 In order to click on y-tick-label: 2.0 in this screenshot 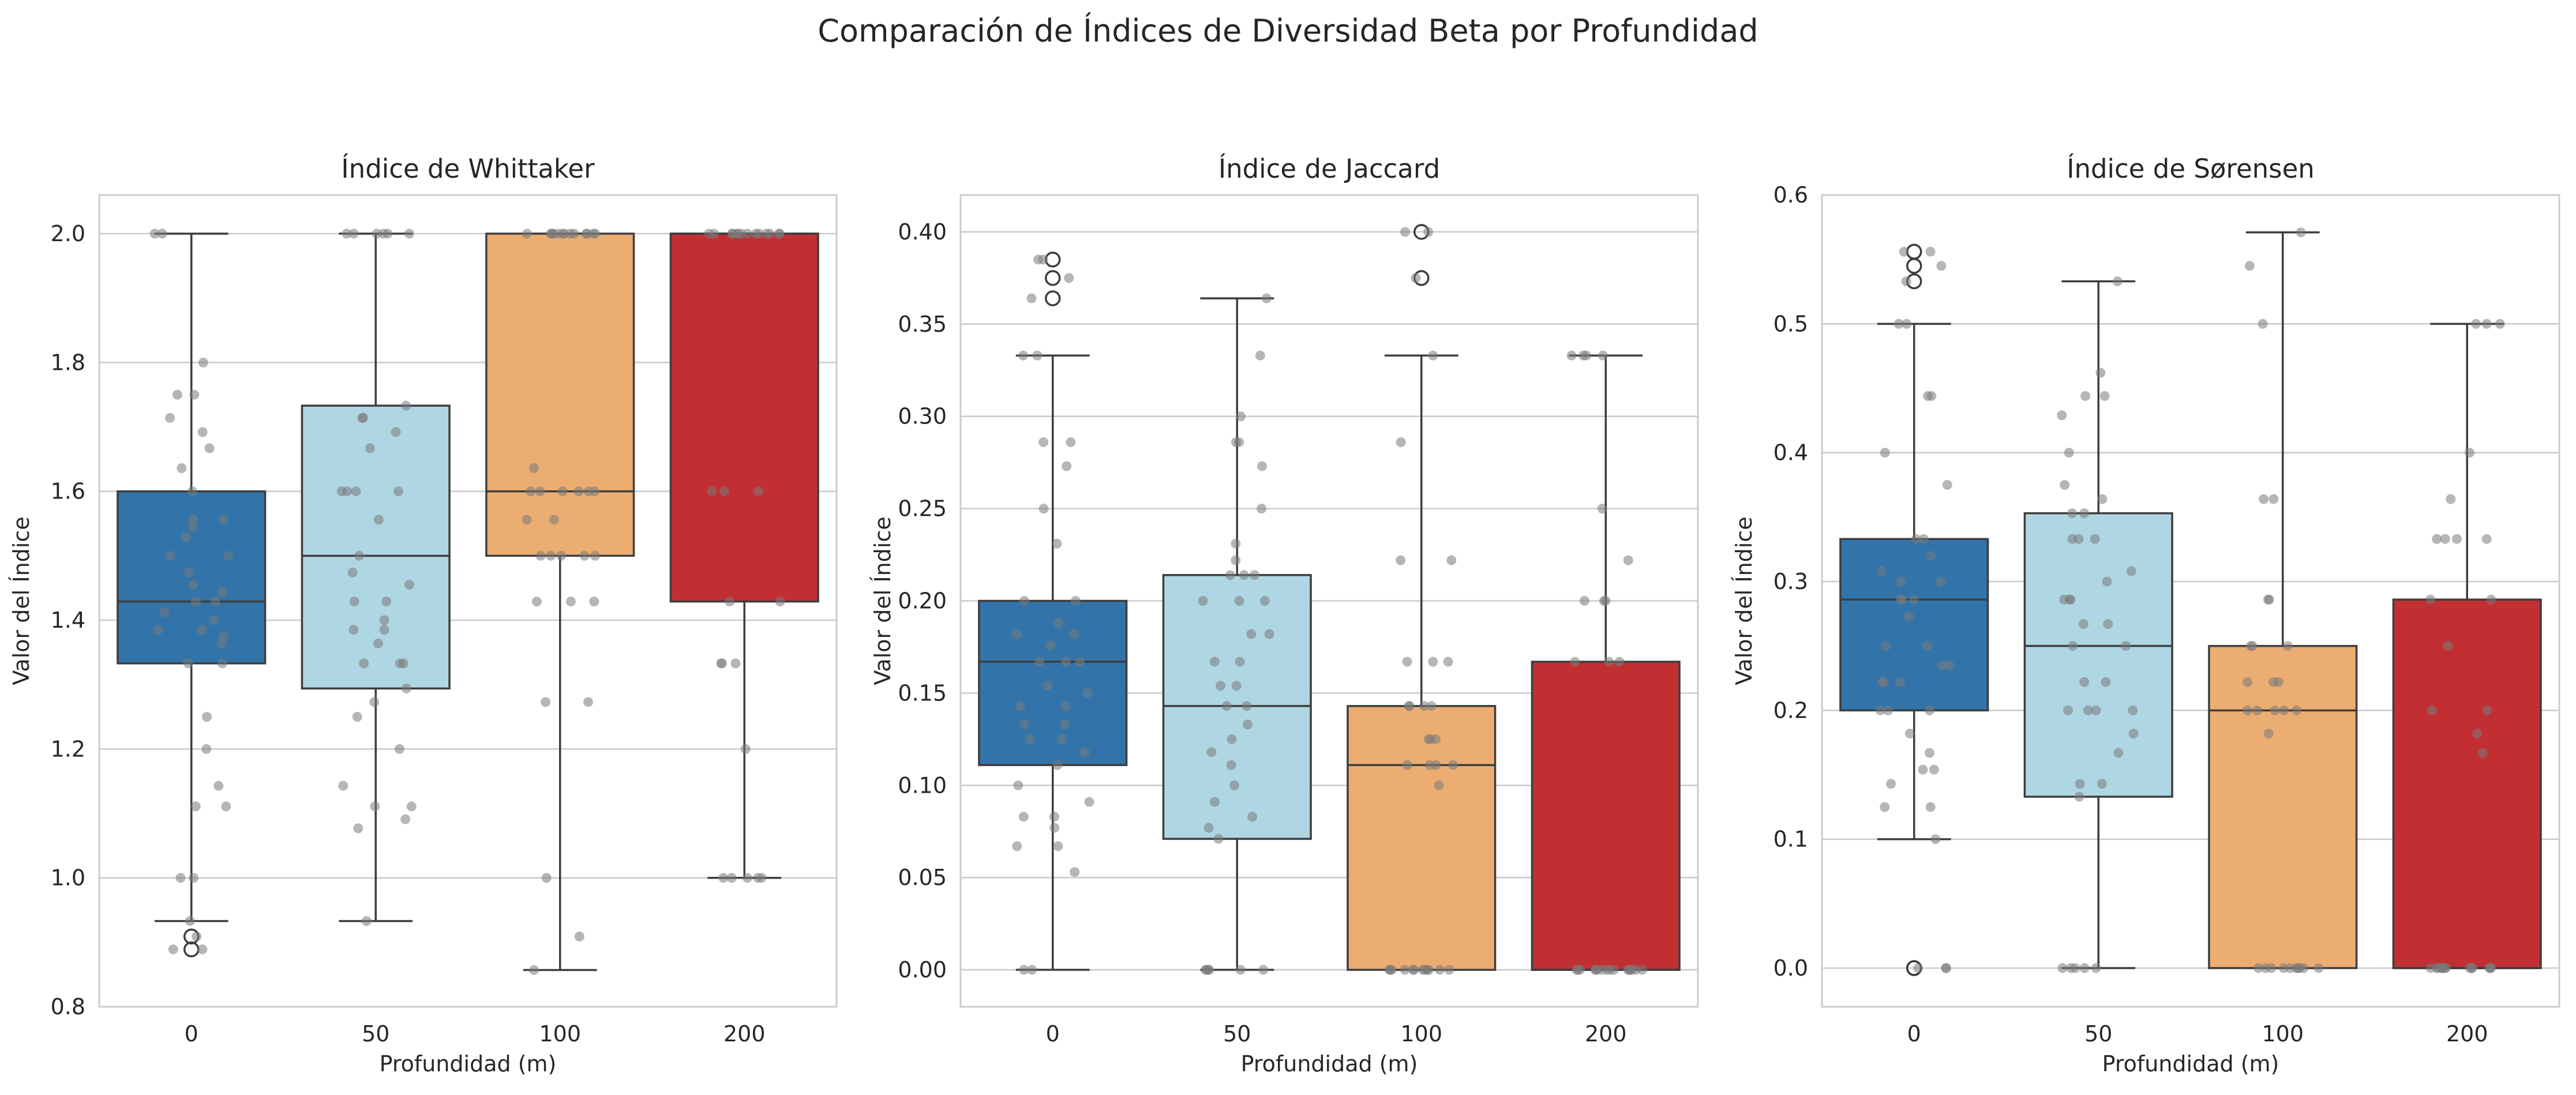, I will do `click(68, 233)`.